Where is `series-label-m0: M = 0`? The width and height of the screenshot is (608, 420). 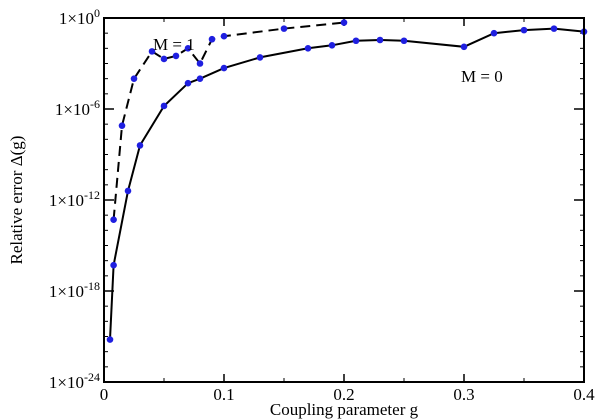 series-label-m0: M = 0 is located at coordinates (482, 76).